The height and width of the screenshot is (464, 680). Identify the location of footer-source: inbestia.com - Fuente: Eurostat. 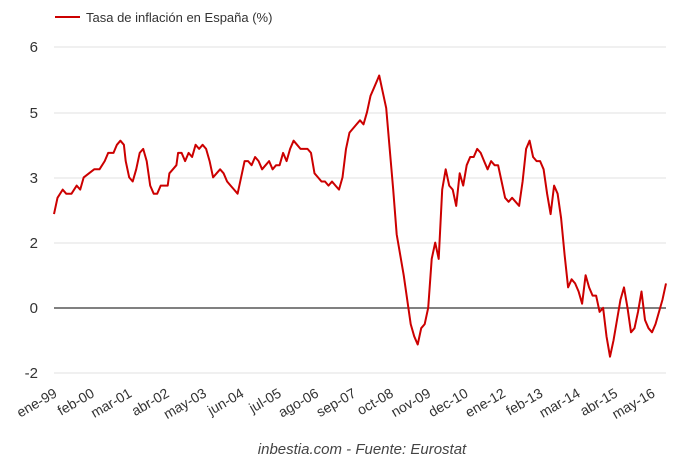
(362, 449).